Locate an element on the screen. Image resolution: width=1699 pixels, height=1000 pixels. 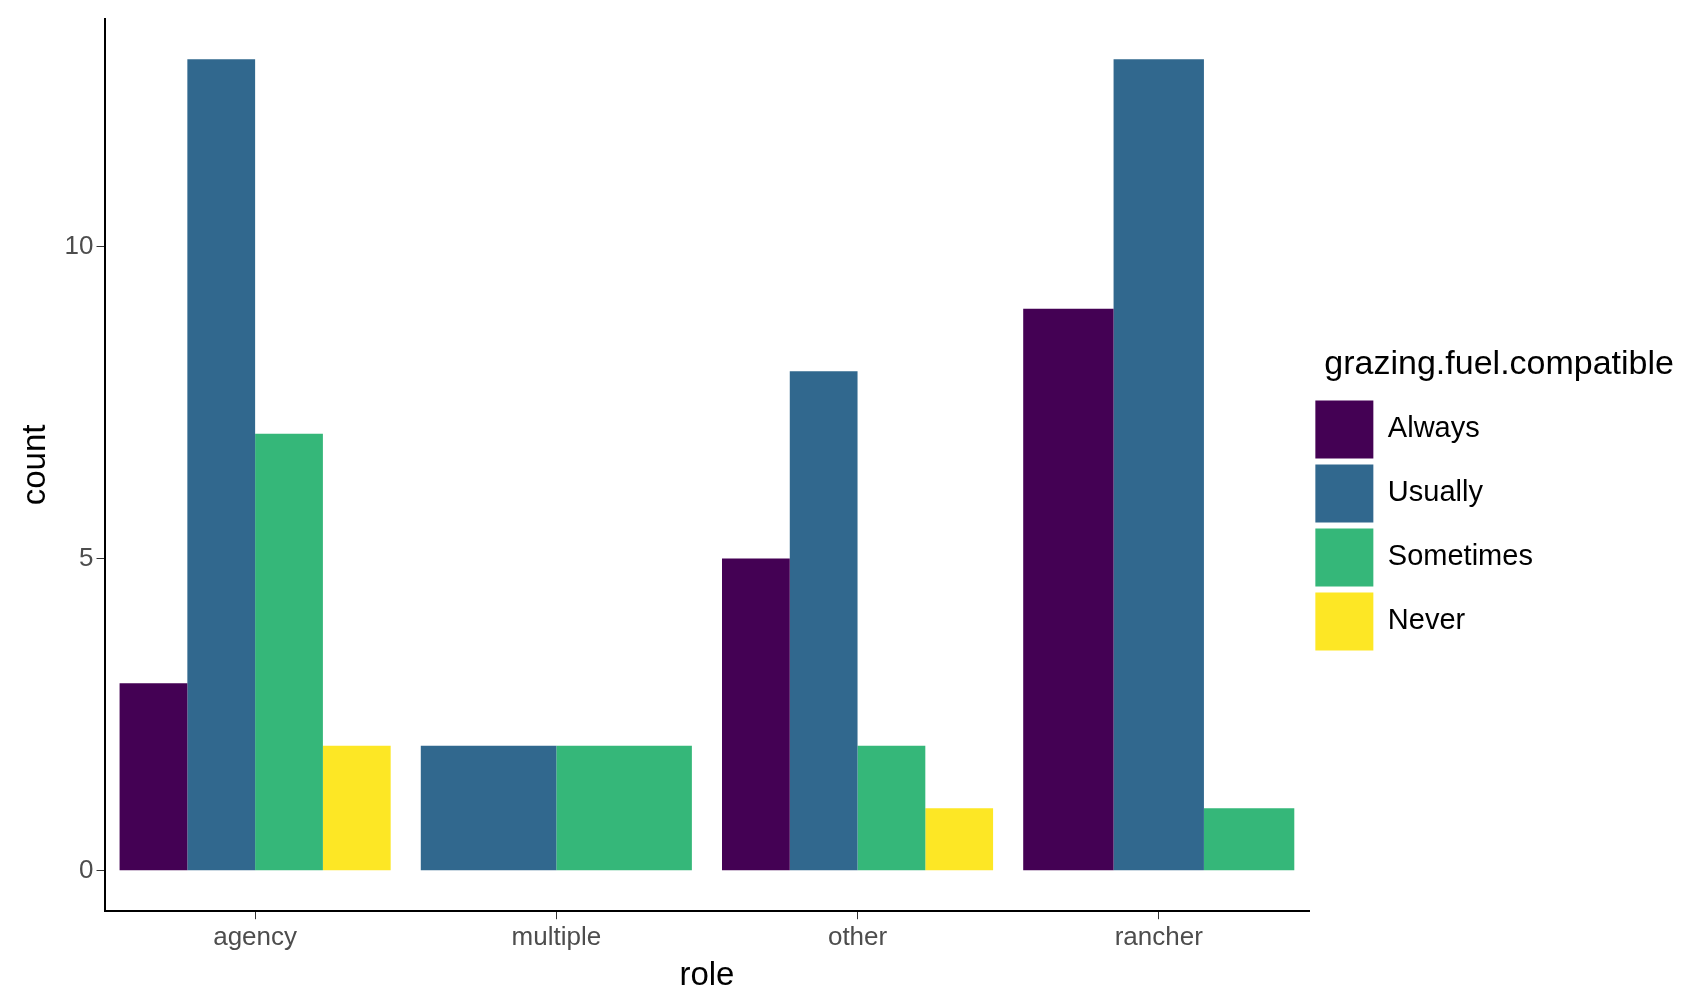
x-tick-label: multiple is located at coordinates (556, 935).